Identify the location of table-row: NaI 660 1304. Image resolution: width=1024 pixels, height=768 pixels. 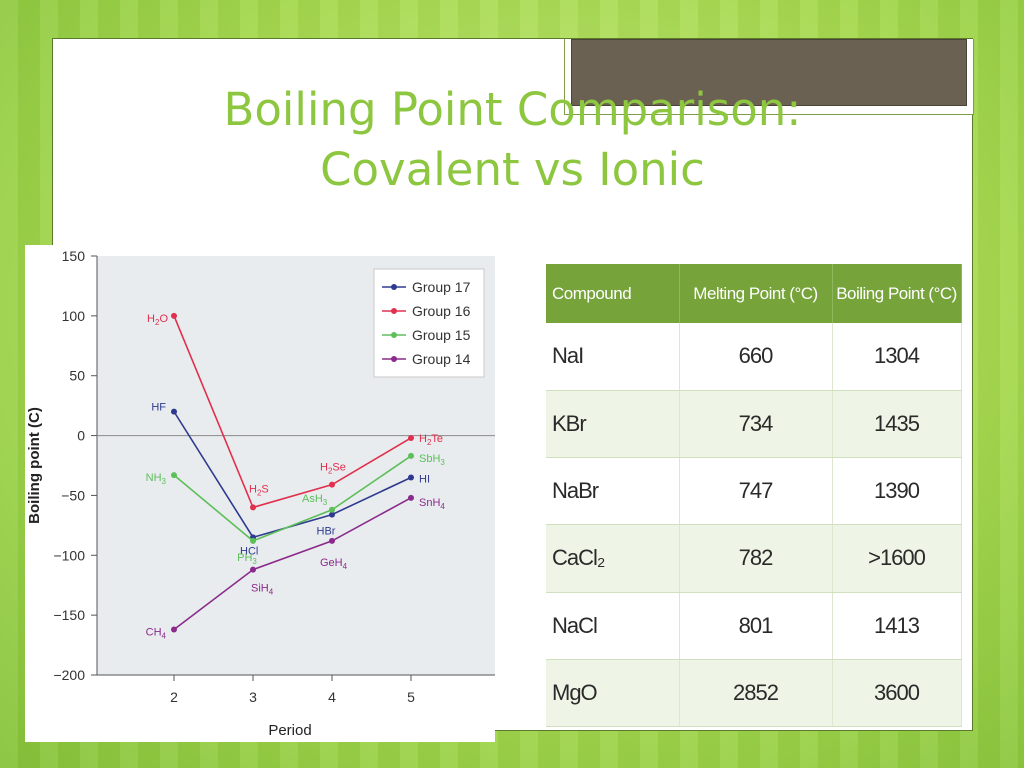
(754, 357).